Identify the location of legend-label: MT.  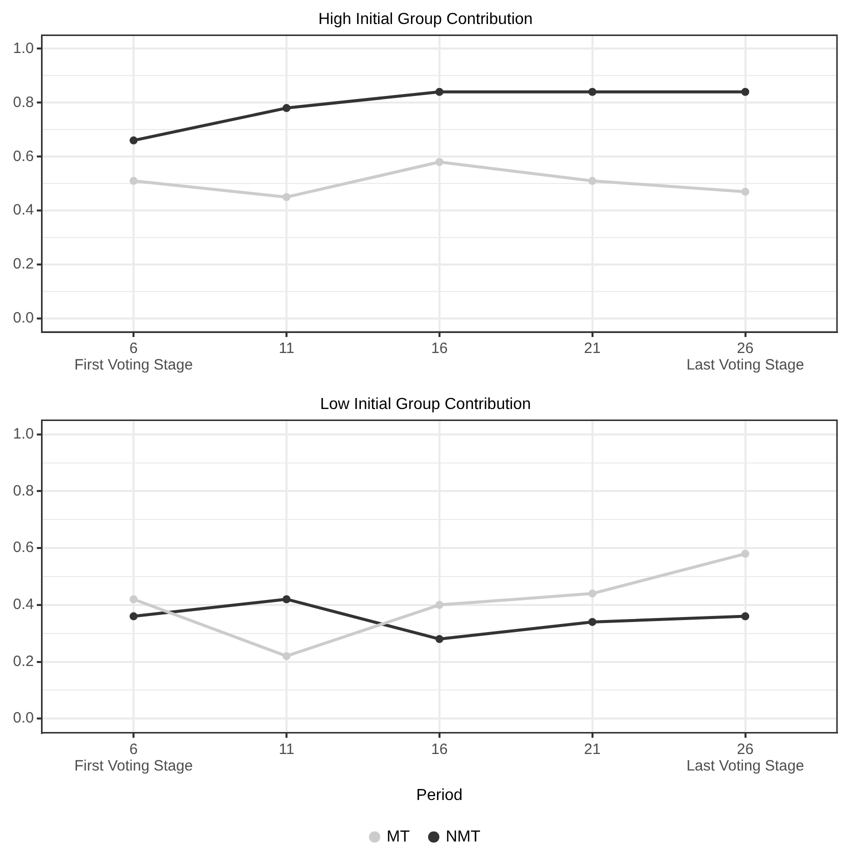
(398, 837).